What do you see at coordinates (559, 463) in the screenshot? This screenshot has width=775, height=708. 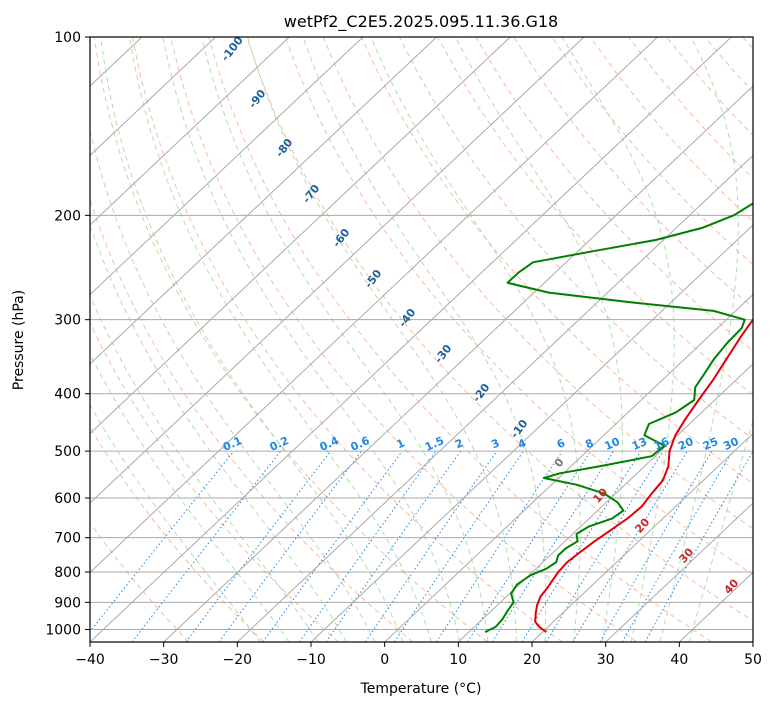 I see `dry-adiabat-label: 0` at bounding box center [559, 463].